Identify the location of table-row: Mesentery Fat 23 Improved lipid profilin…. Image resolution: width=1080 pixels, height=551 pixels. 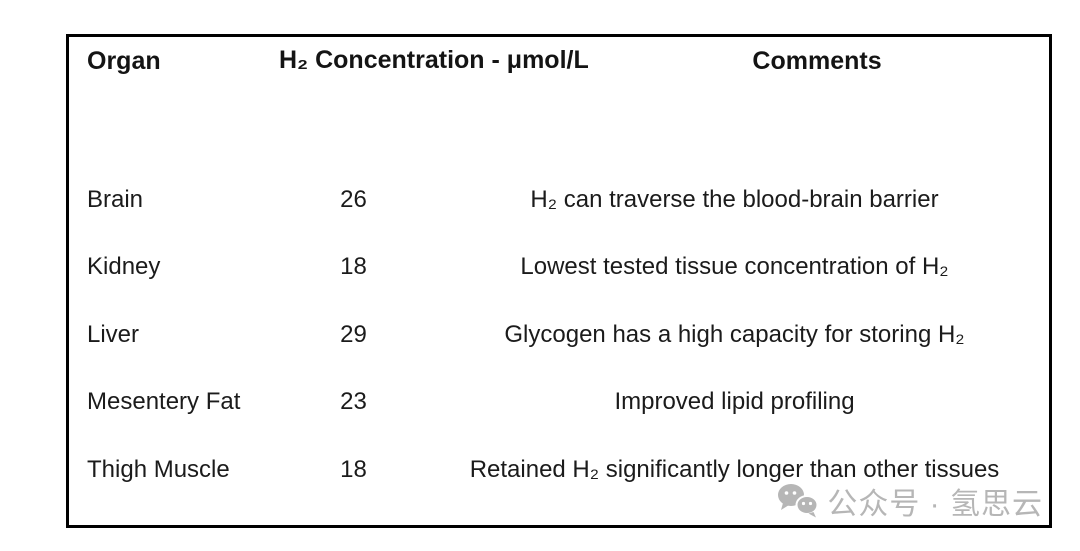
(559, 403).